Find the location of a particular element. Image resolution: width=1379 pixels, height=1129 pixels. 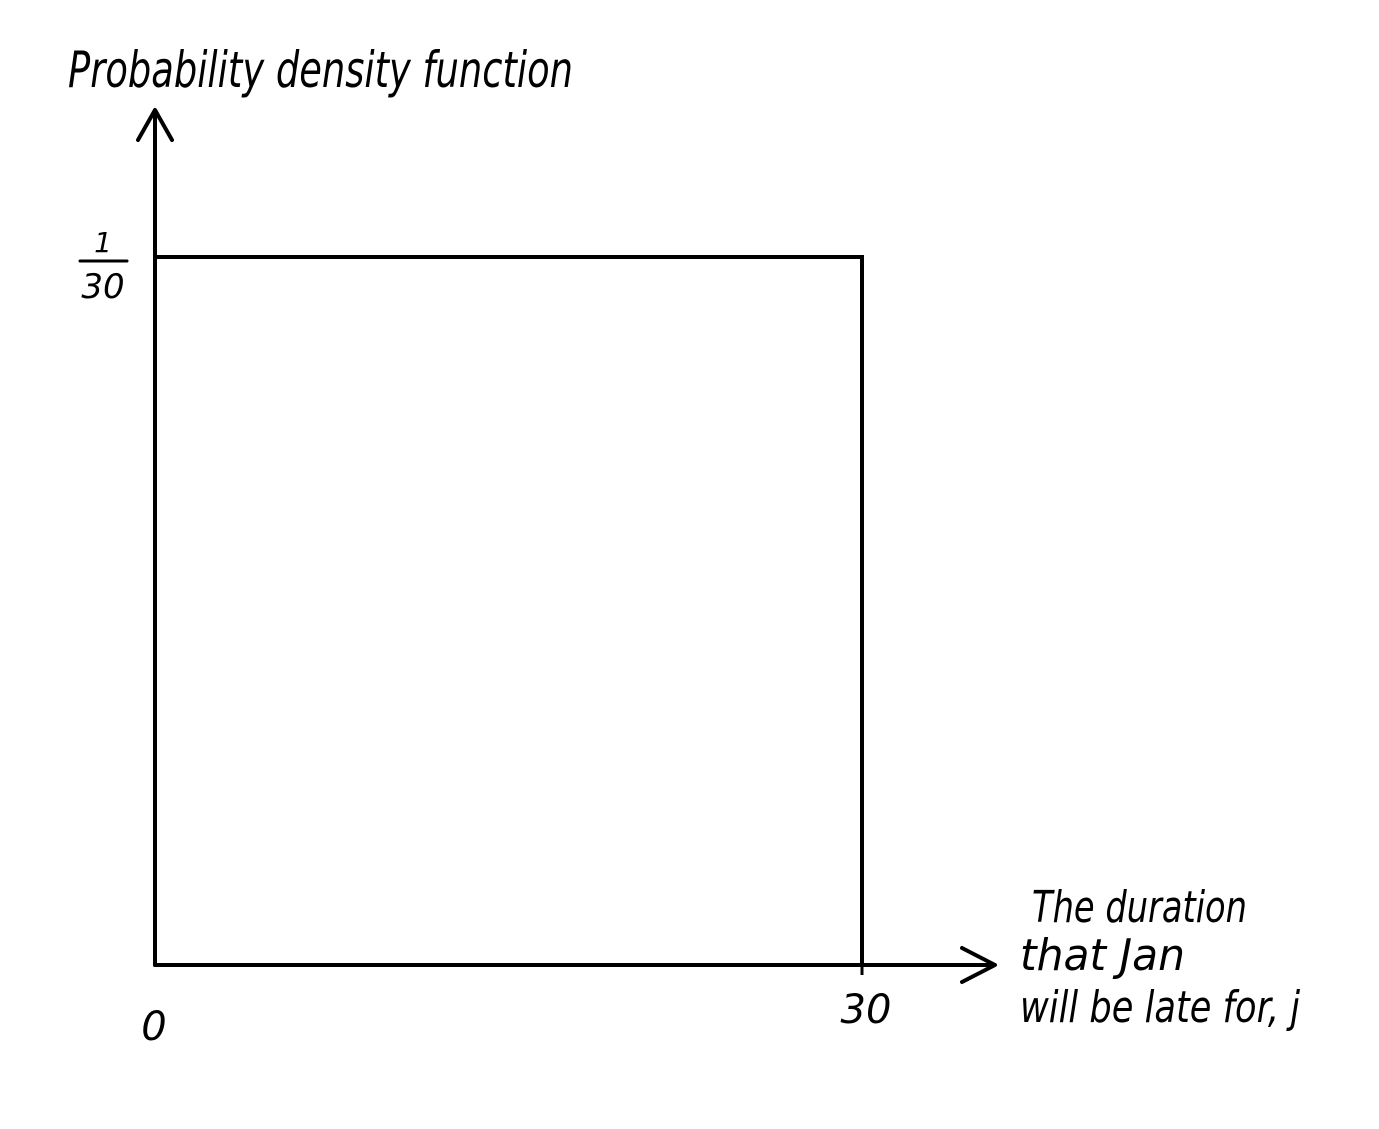

y-axis-arrowhead is located at coordinates (155, 125).